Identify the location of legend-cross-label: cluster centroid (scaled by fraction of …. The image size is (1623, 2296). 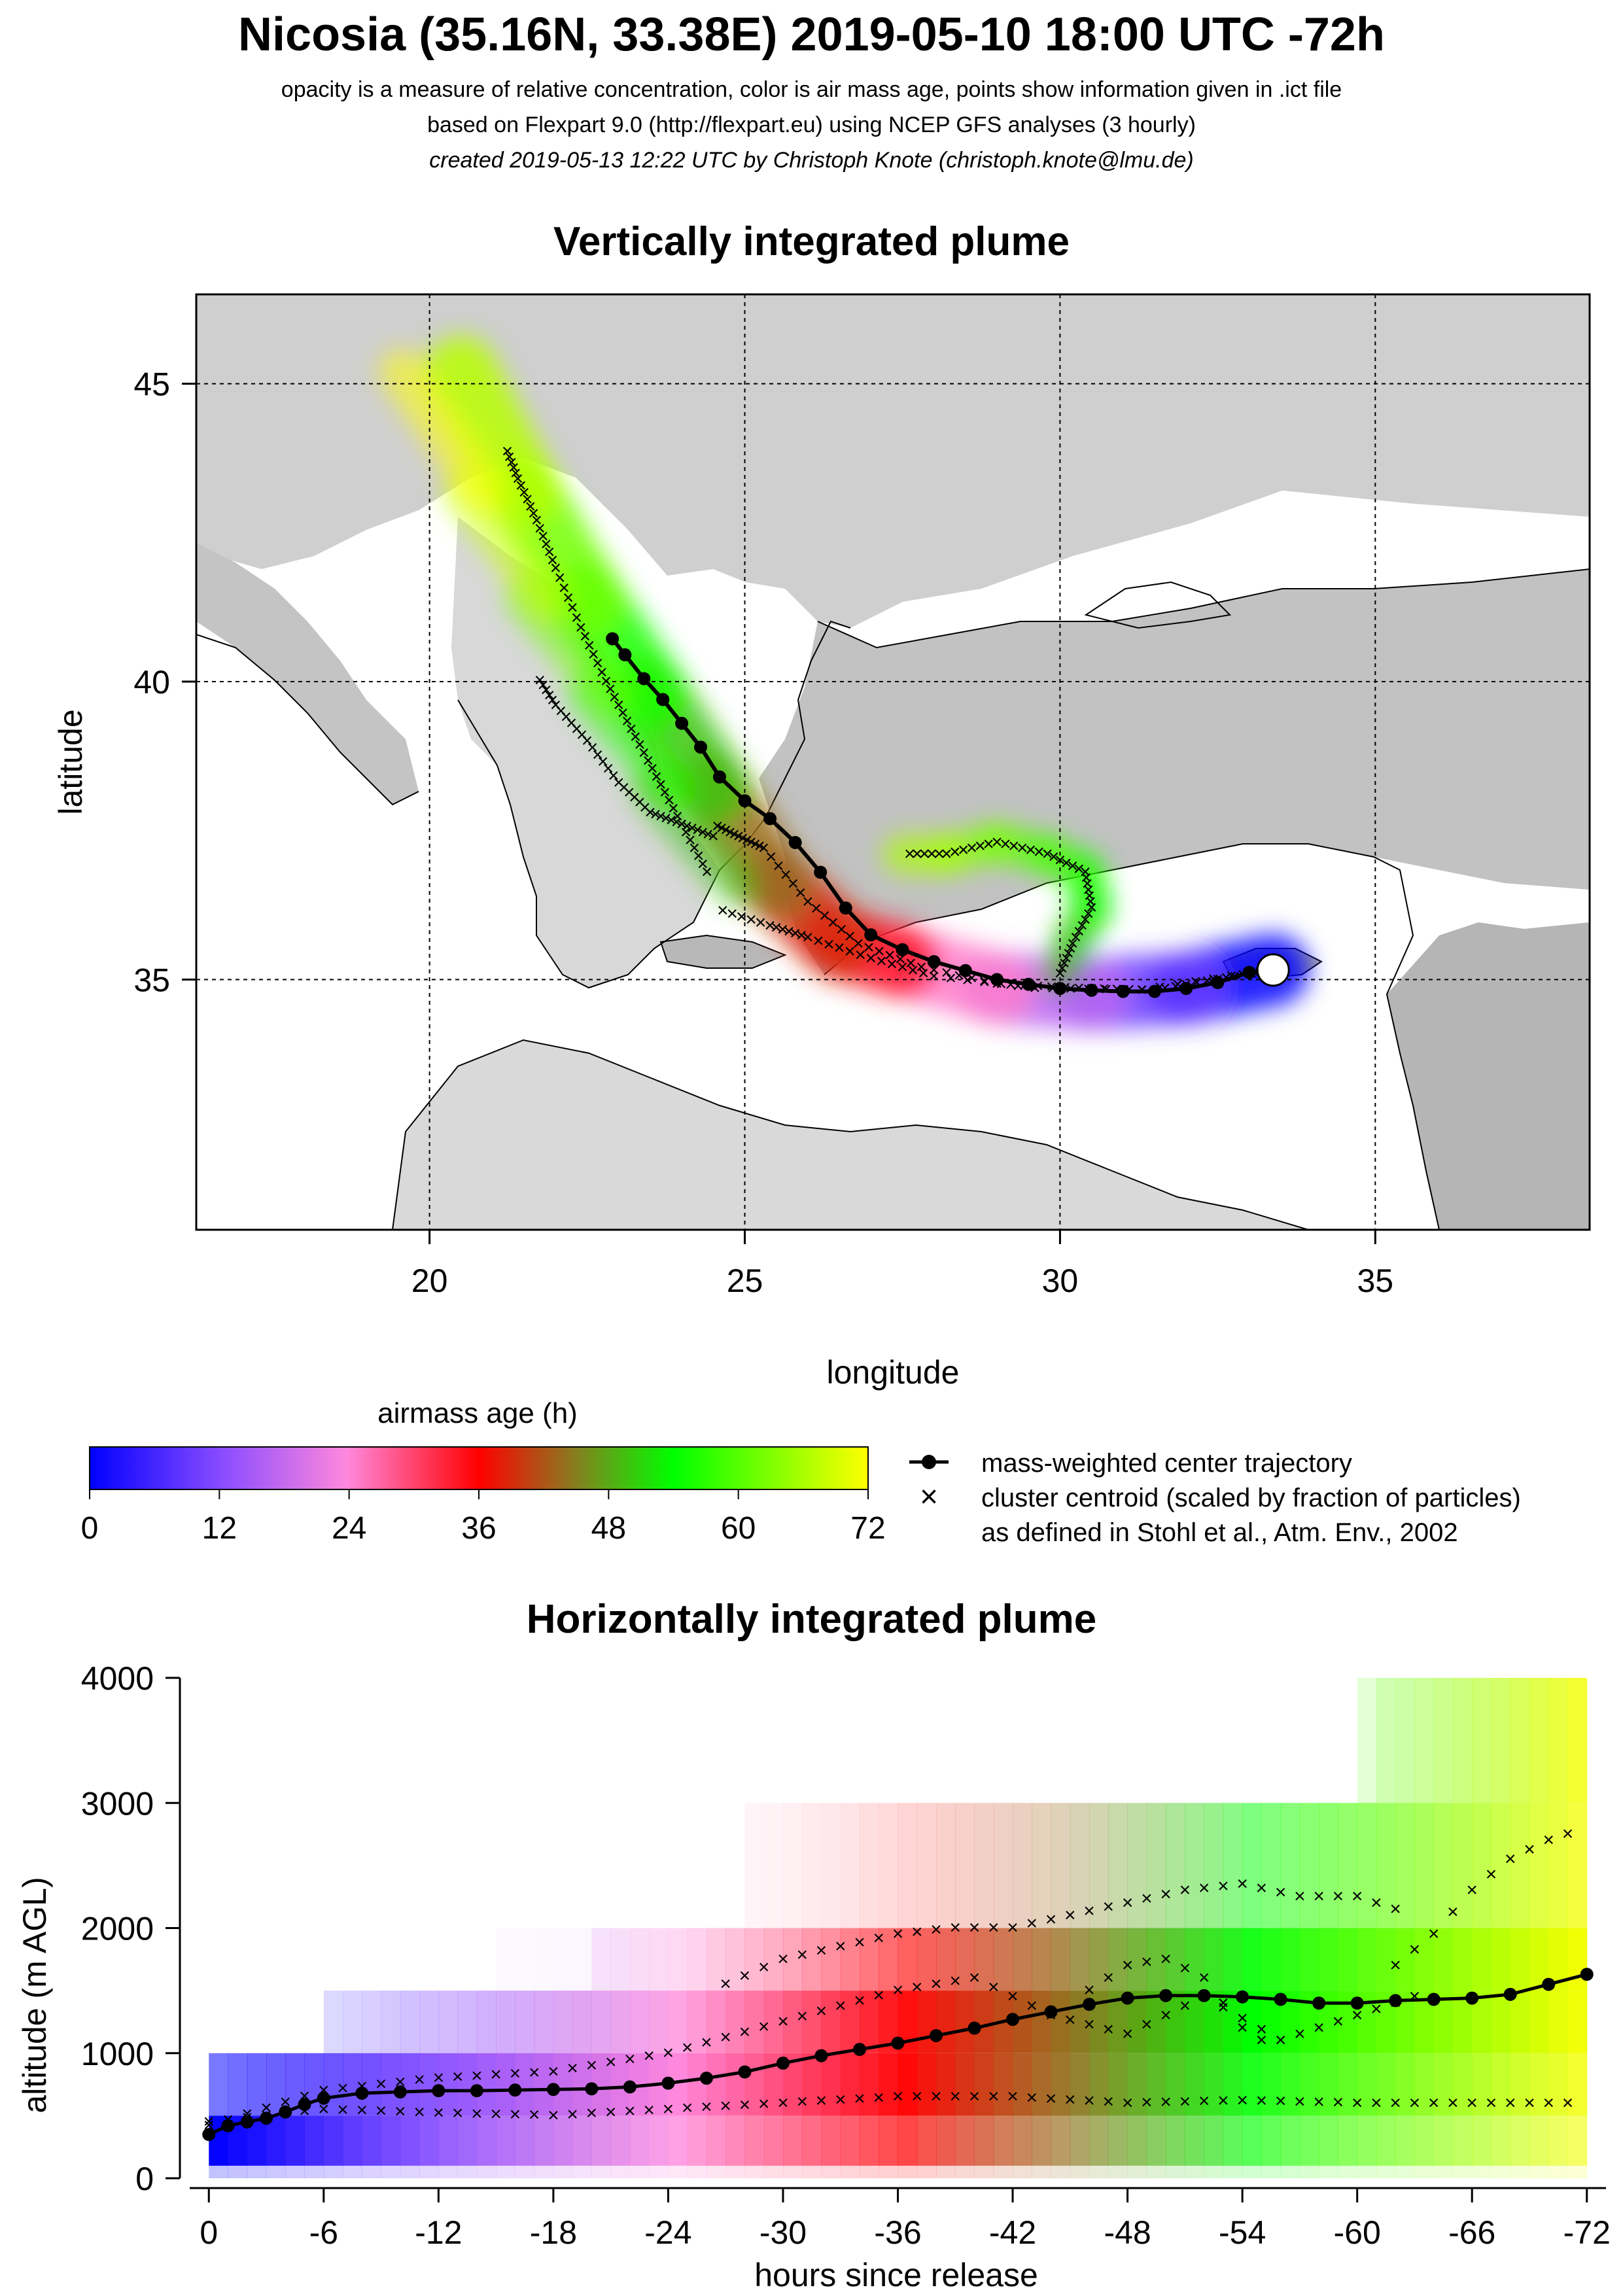
(1251, 1498).